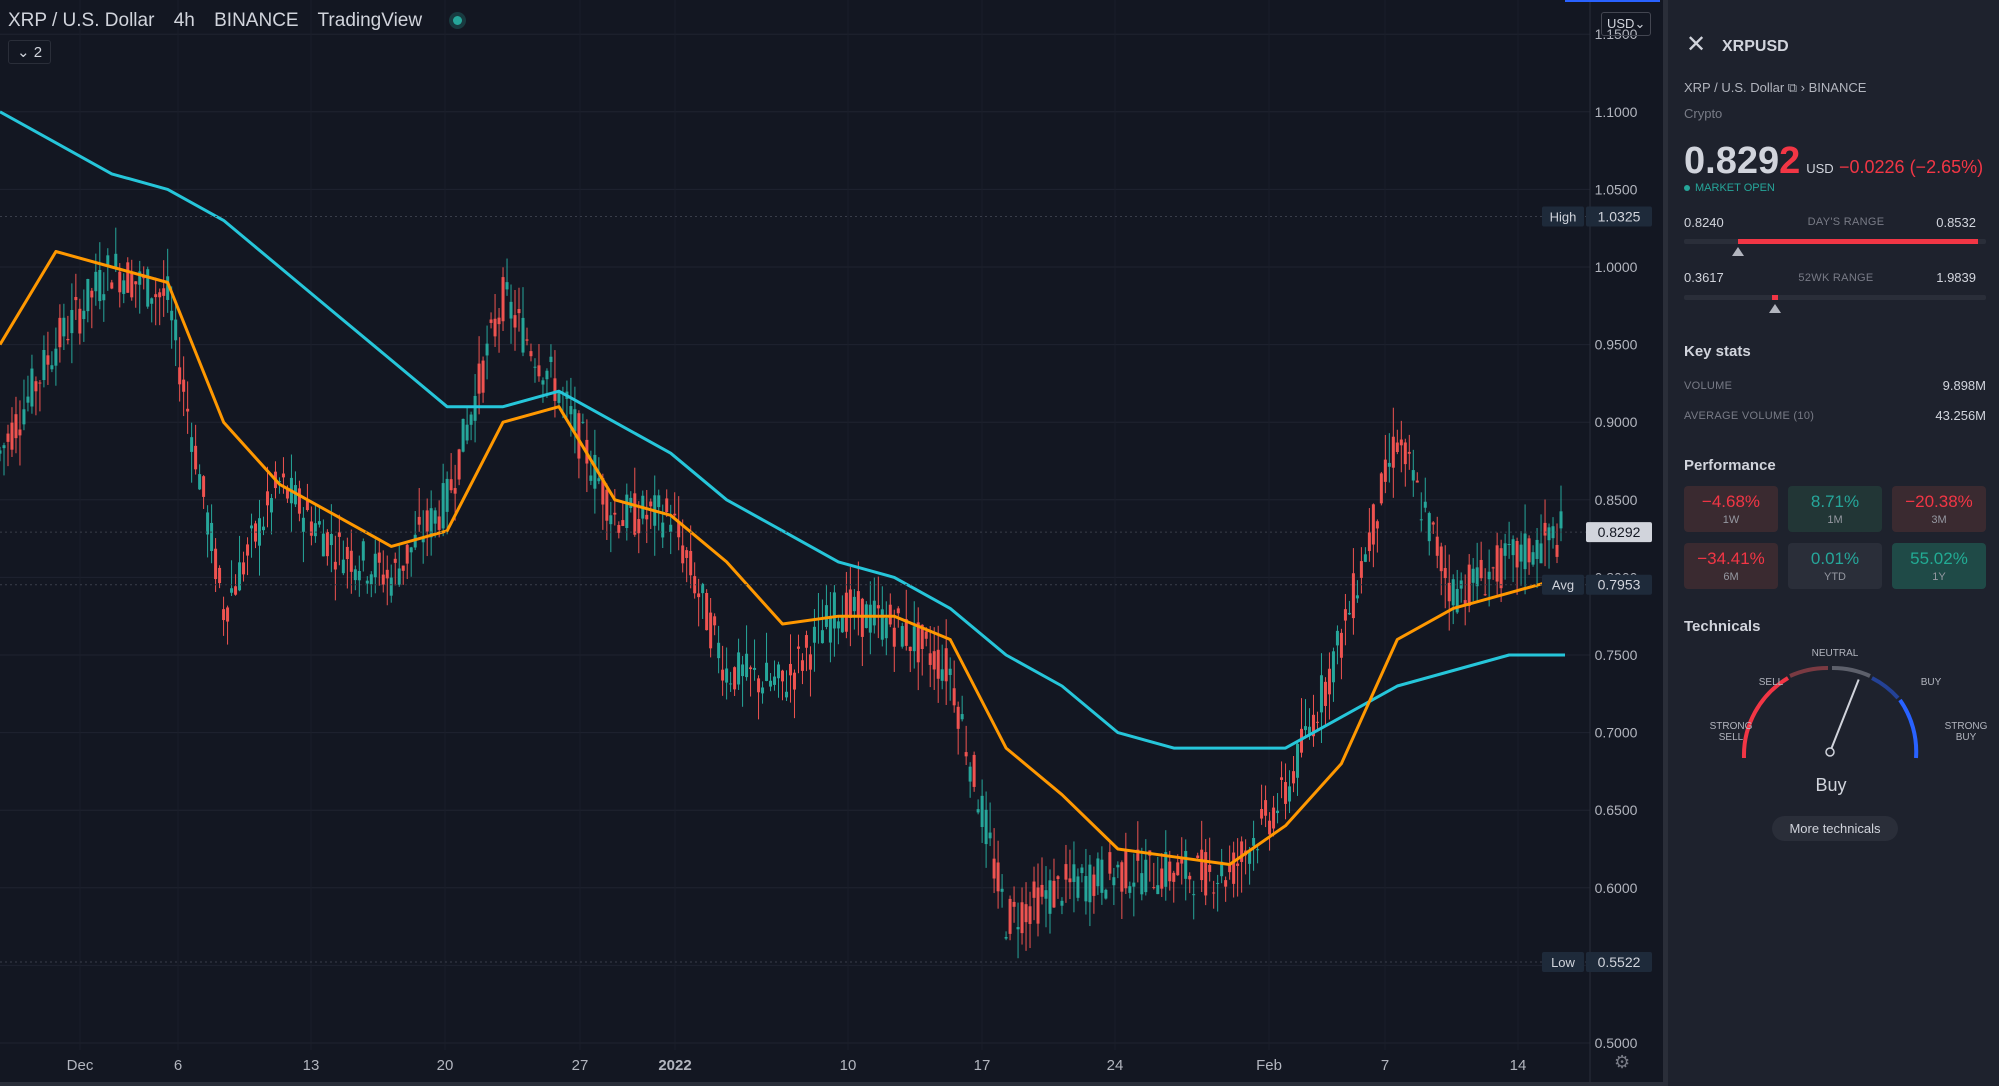 The width and height of the screenshot is (1999, 1086). Describe the element at coordinates (1619, 584) in the screenshot. I see `avg-marker-value-bg` at that location.